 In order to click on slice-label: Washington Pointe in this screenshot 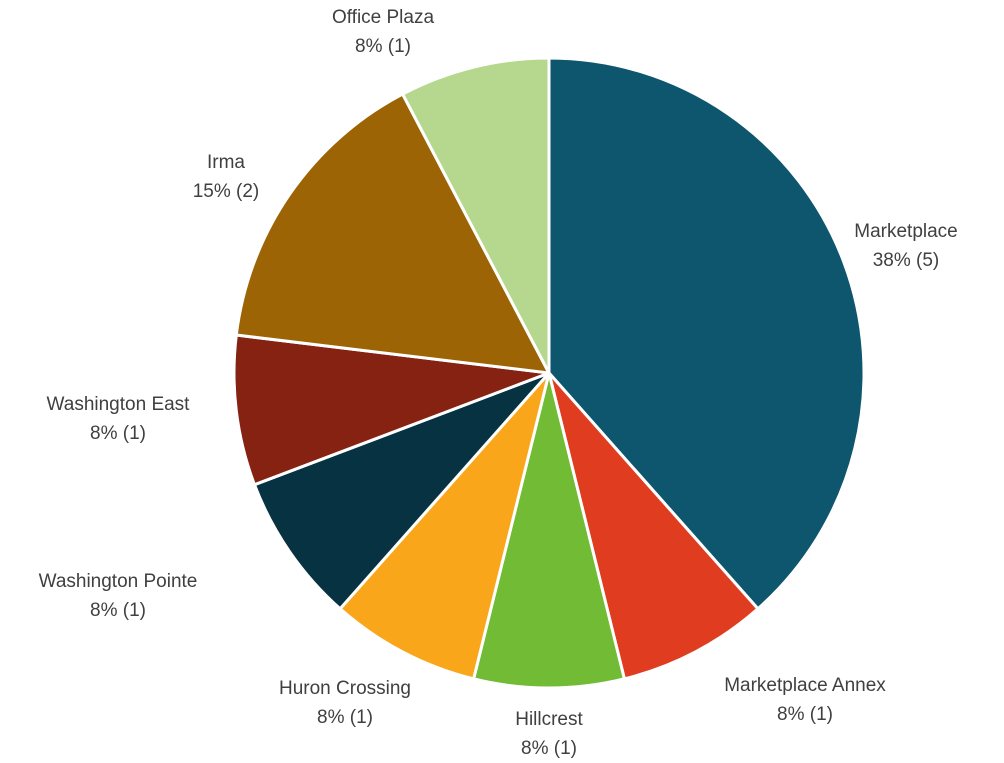, I will do `click(118, 581)`.